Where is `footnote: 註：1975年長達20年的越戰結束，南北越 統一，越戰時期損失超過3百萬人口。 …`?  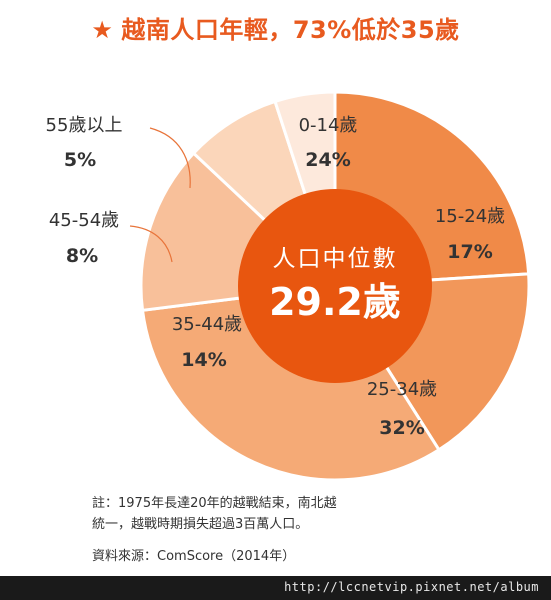 footnote: 註：1975年長達20年的越戰結束，南北越 統一，越戰時期損失超過3百萬人口。 … is located at coordinates (242, 530).